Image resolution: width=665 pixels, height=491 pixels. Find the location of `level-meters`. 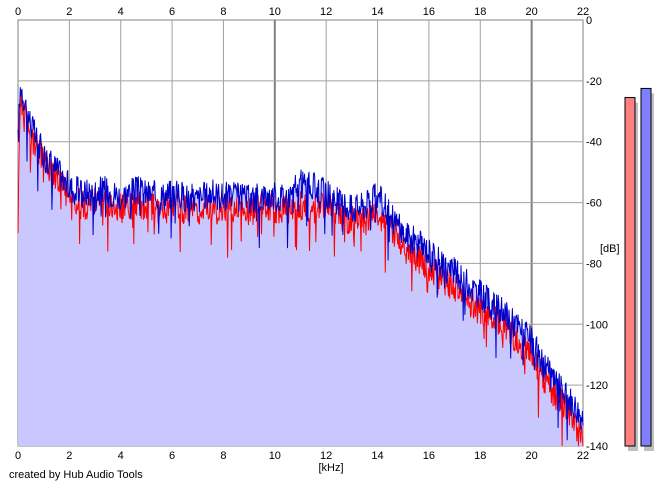

level-meters is located at coordinates (639, 269).